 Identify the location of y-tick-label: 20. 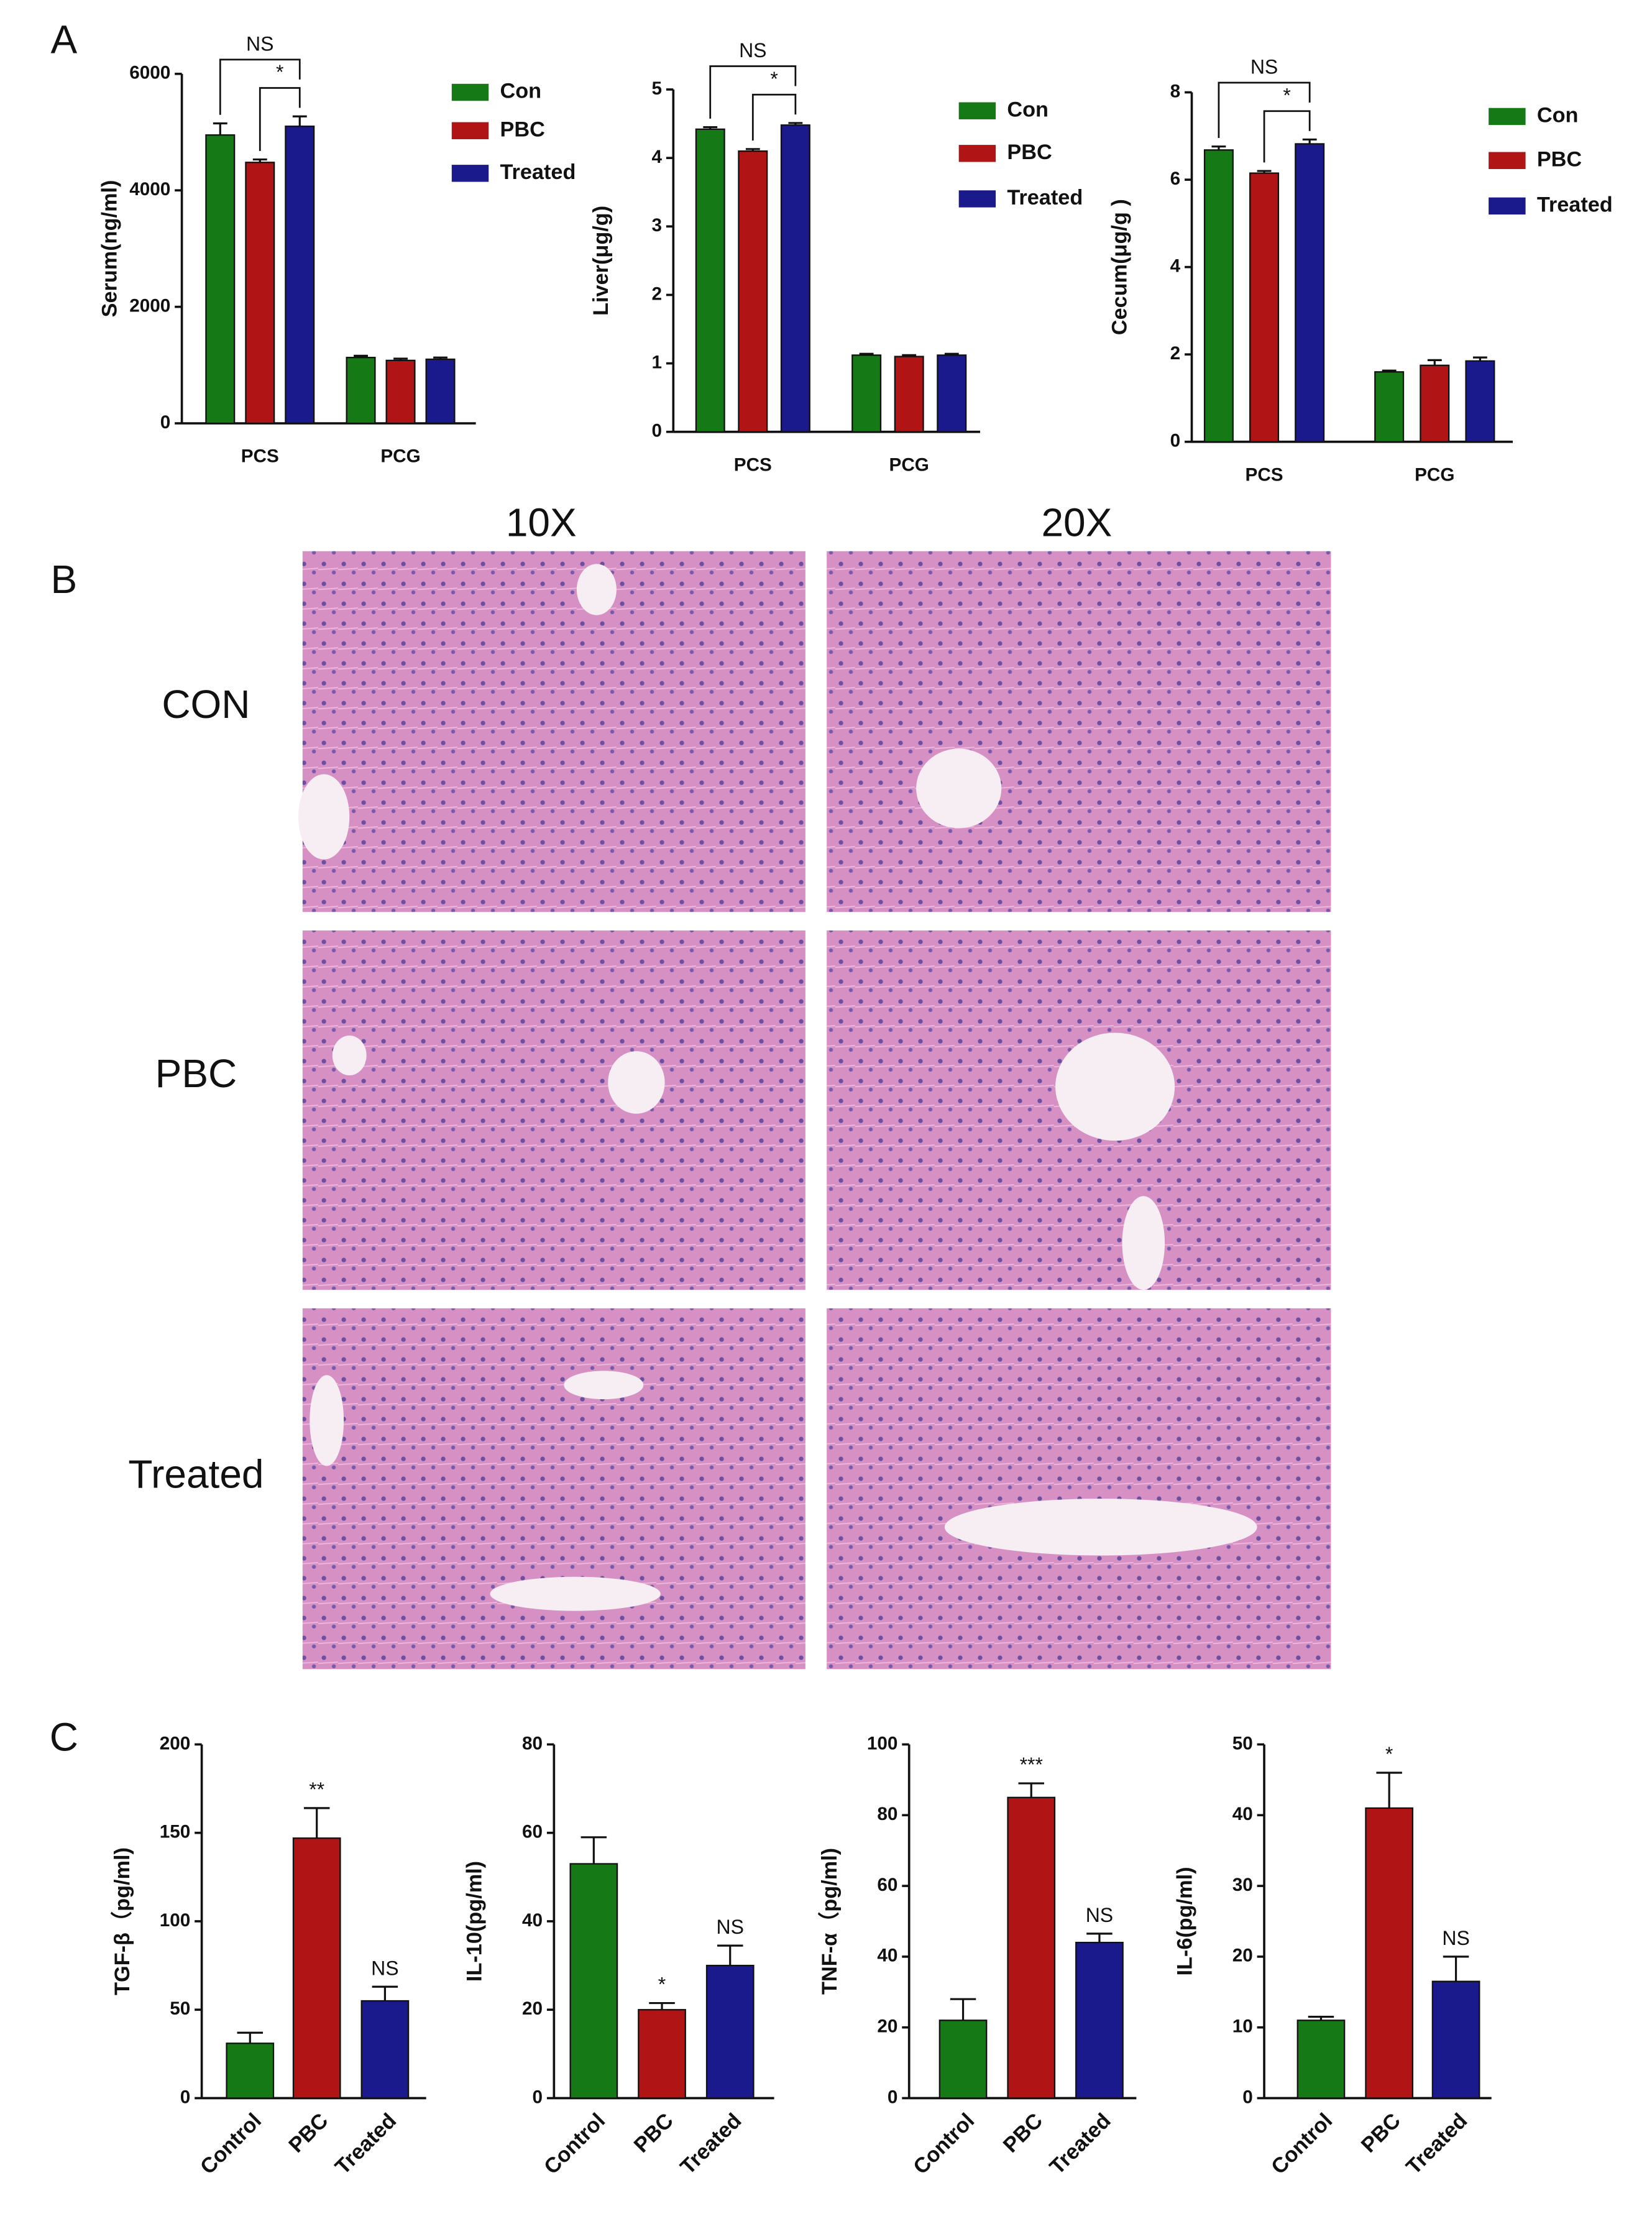
(887, 2027).